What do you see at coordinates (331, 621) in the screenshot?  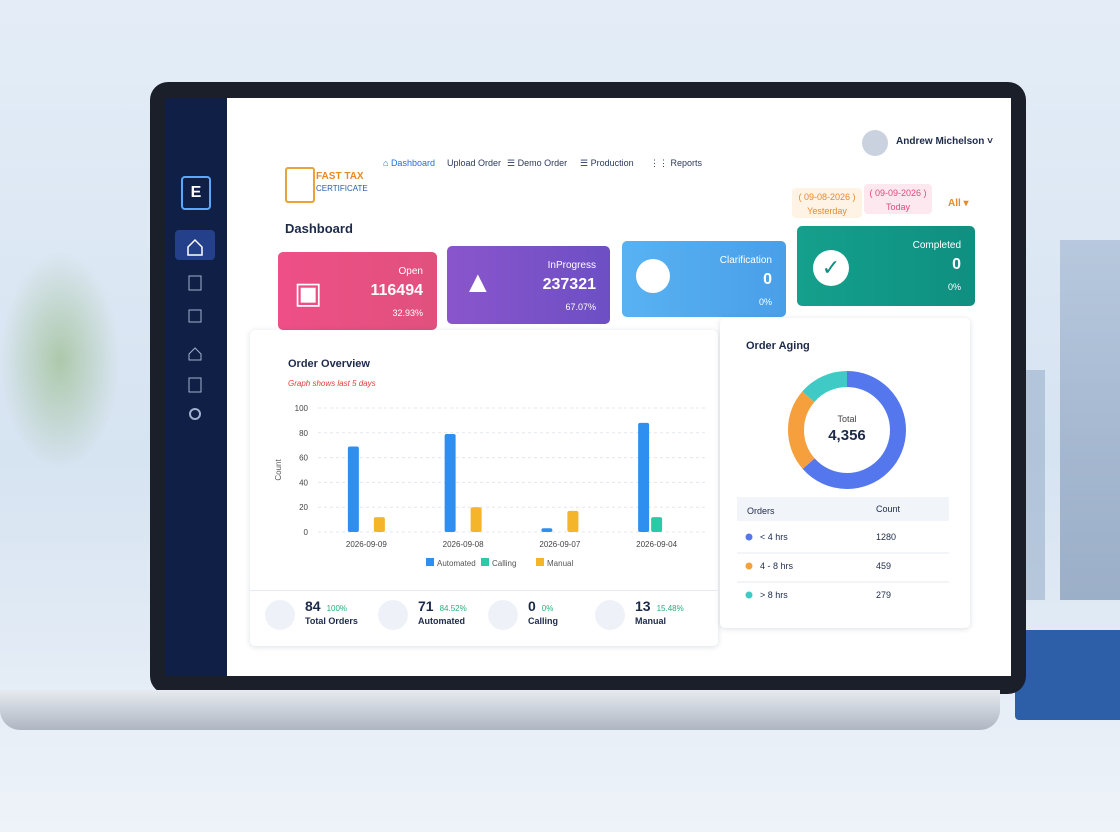 I see `summary-label: Total Orders` at bounding box center [331, 621].